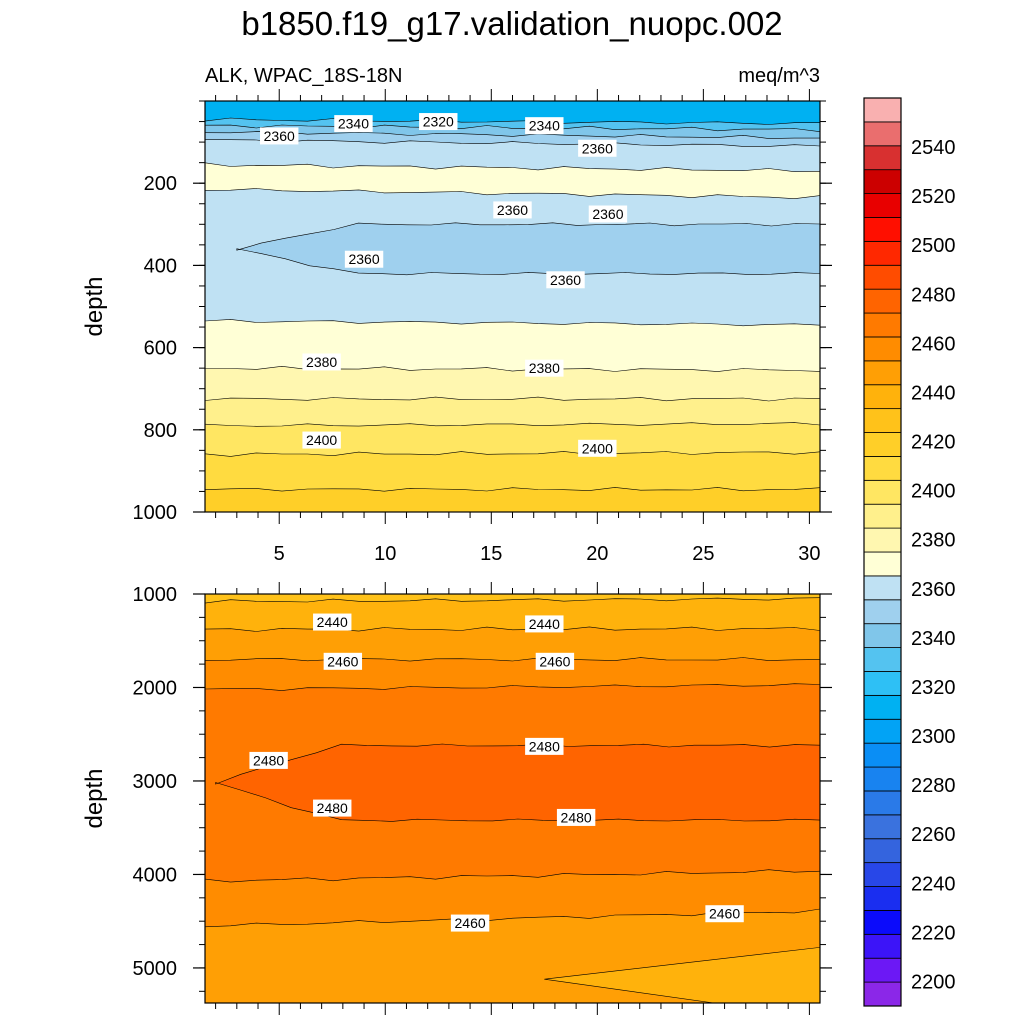 The image size is (1024, 1024). I want to click on y-tick-label: 5000, so click(155, 969).